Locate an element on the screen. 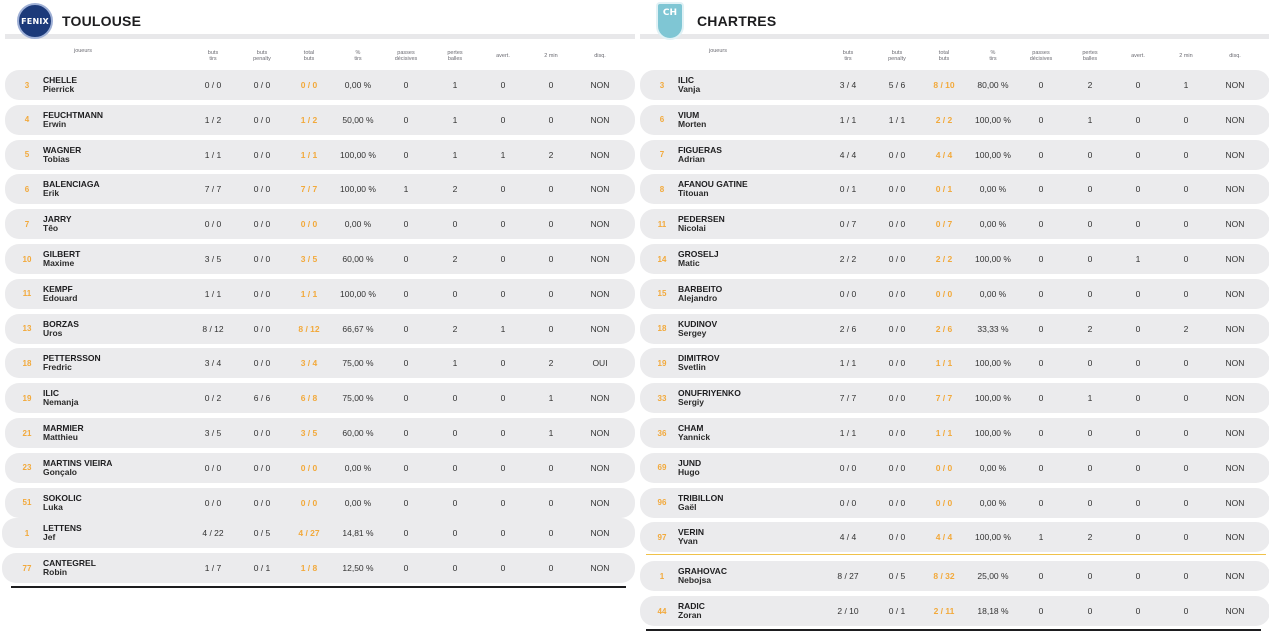 The height and width of the screenshot is (636, 1269). player-name: CANTEGREL Robin is located at coordinates (118, 568).